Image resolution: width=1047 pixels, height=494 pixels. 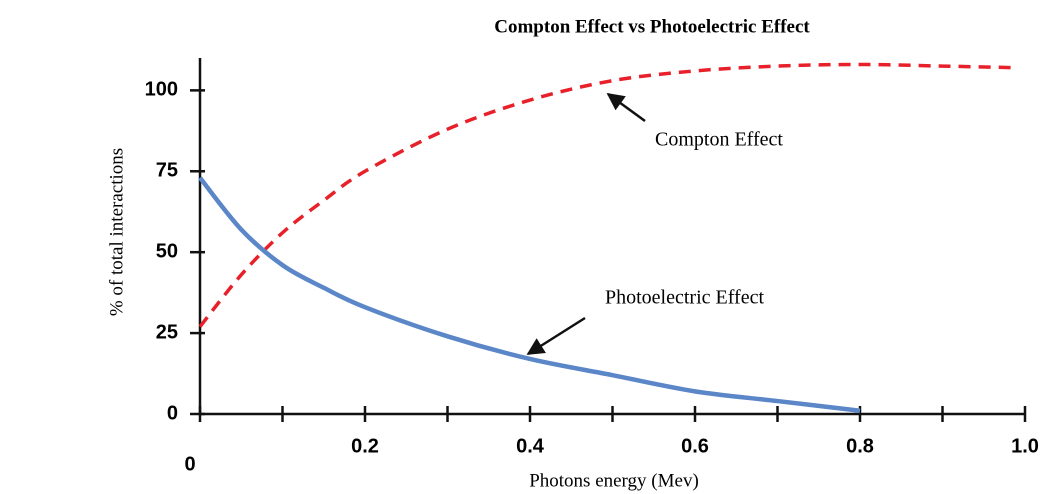 What do you see at coordinates (172, 413) in the screenshot?
I see `y-tick-label: 0` at bounding box center [172, 413].